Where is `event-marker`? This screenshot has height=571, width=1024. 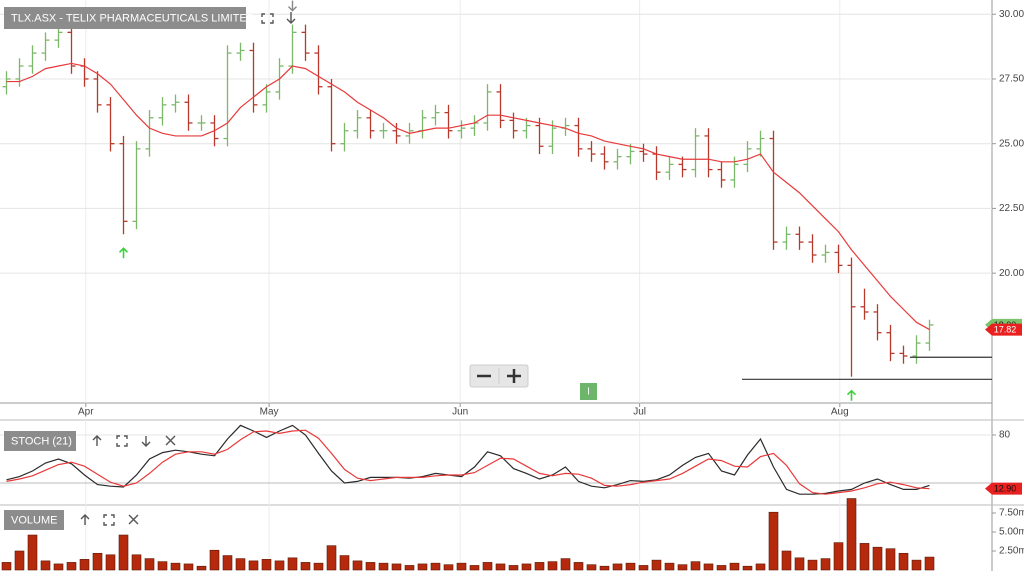
event-marker is located at coordinates (588, 391).